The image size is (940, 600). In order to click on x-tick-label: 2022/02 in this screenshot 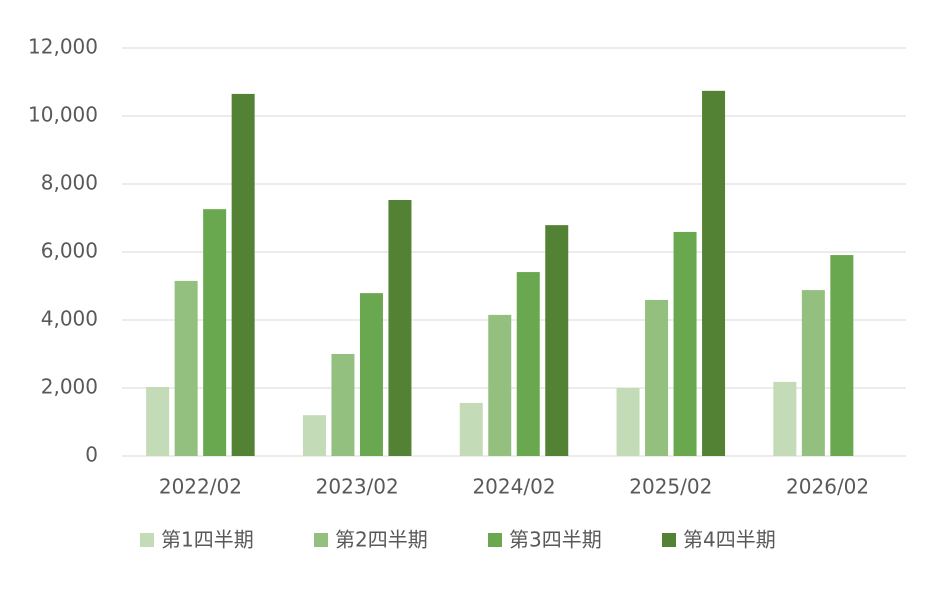, I will do `click(200, 487)`.